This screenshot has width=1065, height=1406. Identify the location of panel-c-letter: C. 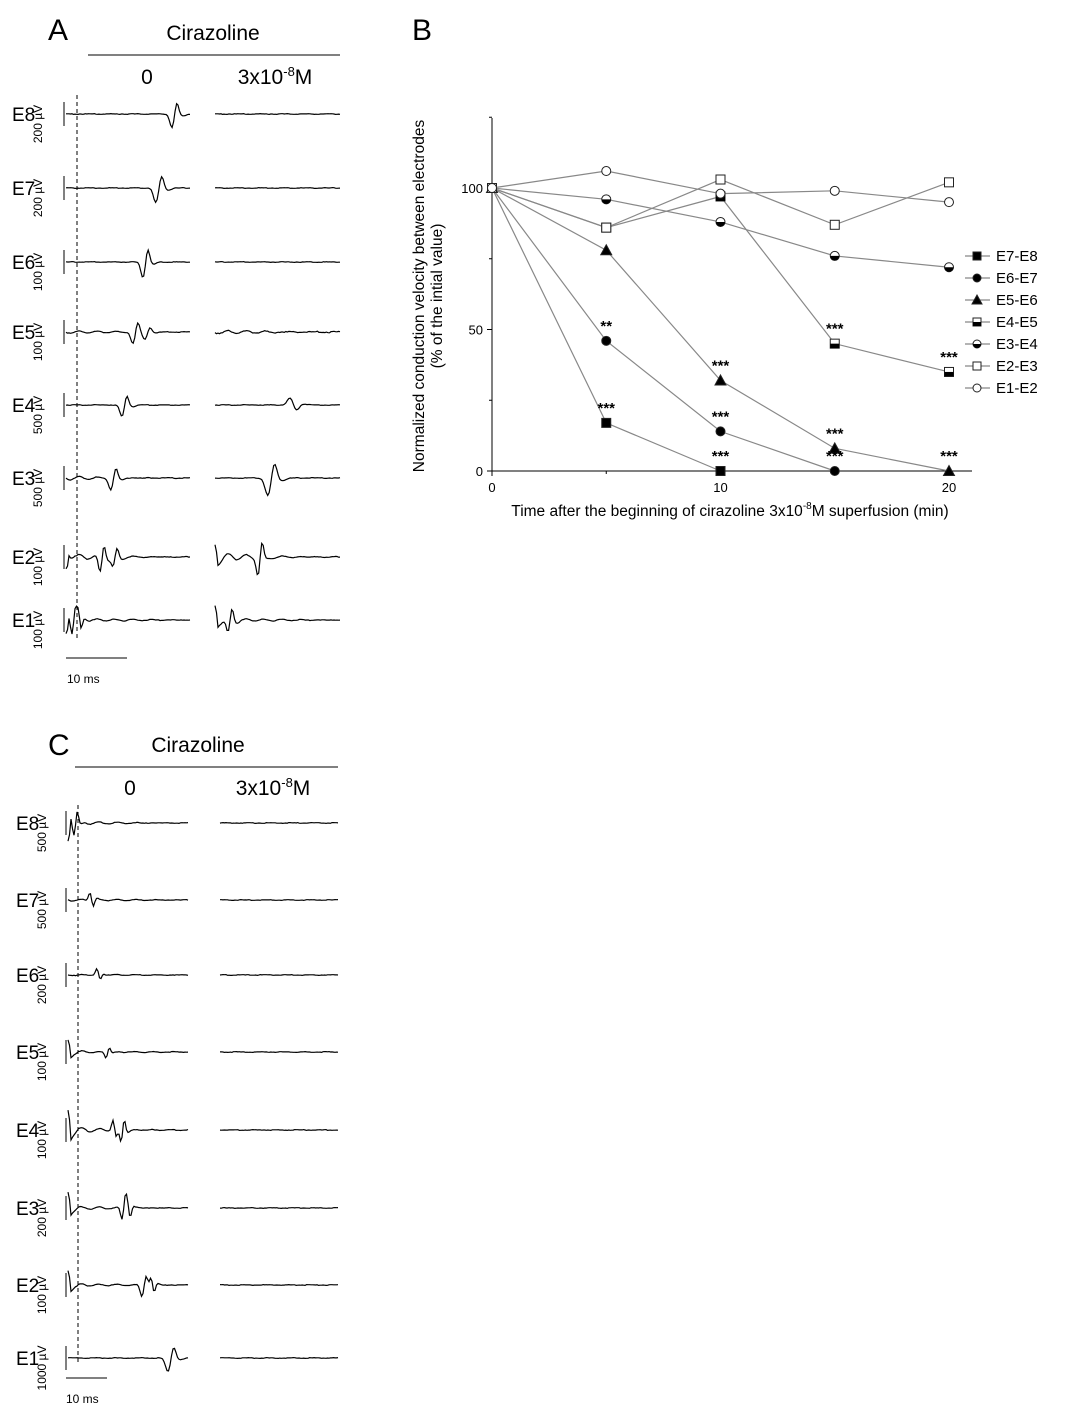
(59, 745).